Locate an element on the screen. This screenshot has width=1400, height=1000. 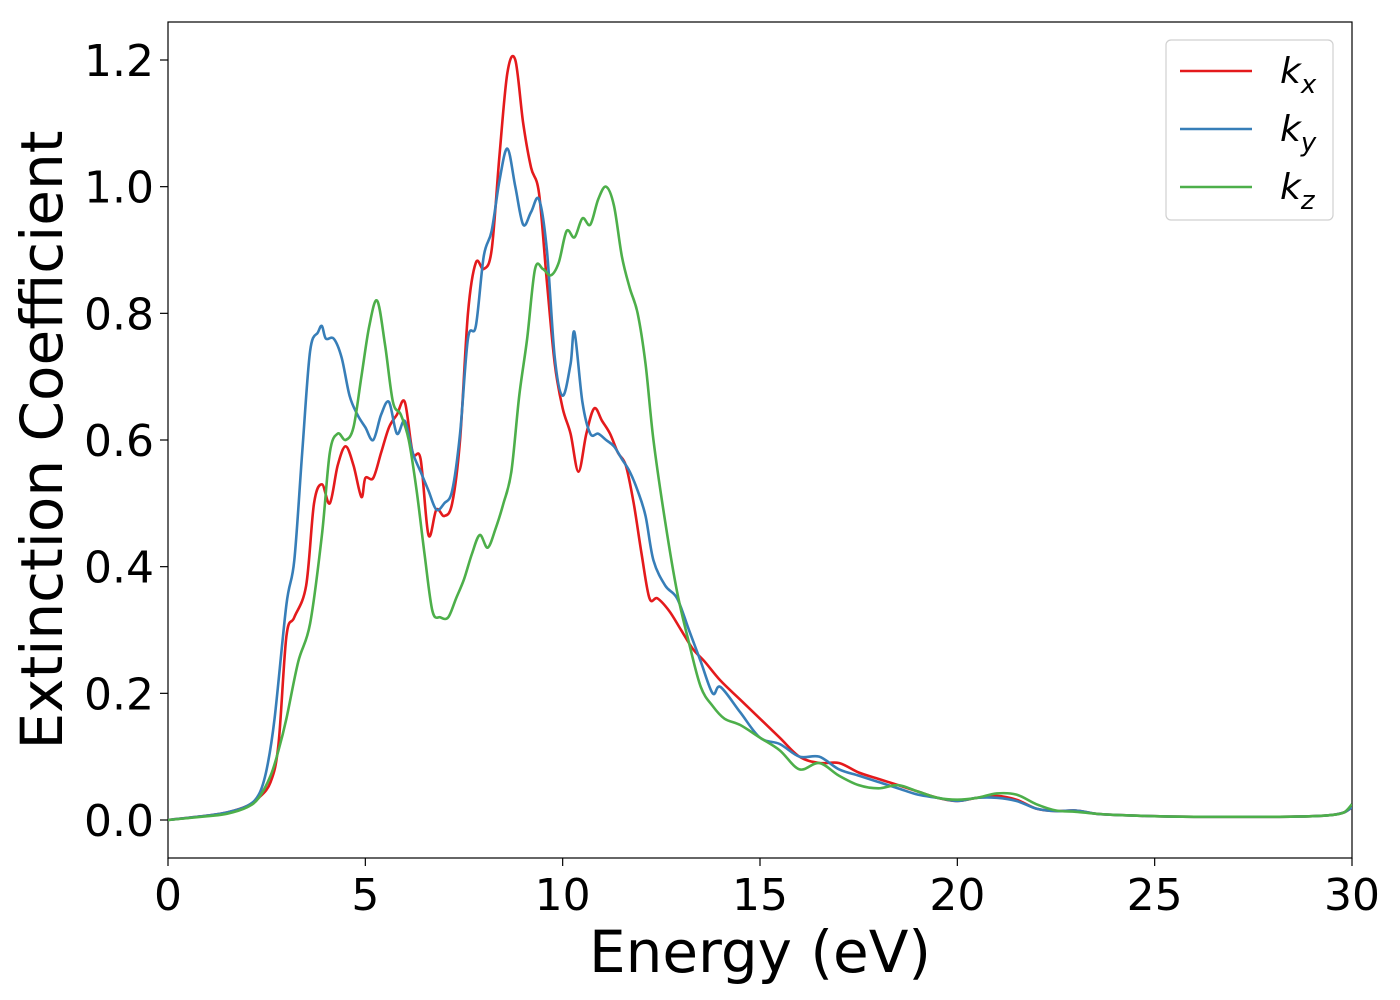
x-tick-label: 30 is located at coordinates (1352, 895).